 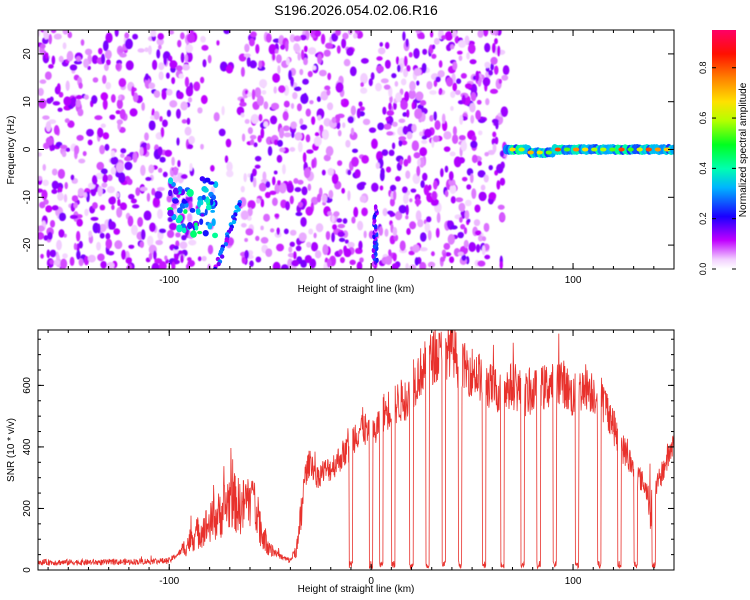 What do you see at coordinates (356, 10) in the screenshot?
I see `chart-title: S196.2026.054.02.06.R16` at bounding box center [356, 10].